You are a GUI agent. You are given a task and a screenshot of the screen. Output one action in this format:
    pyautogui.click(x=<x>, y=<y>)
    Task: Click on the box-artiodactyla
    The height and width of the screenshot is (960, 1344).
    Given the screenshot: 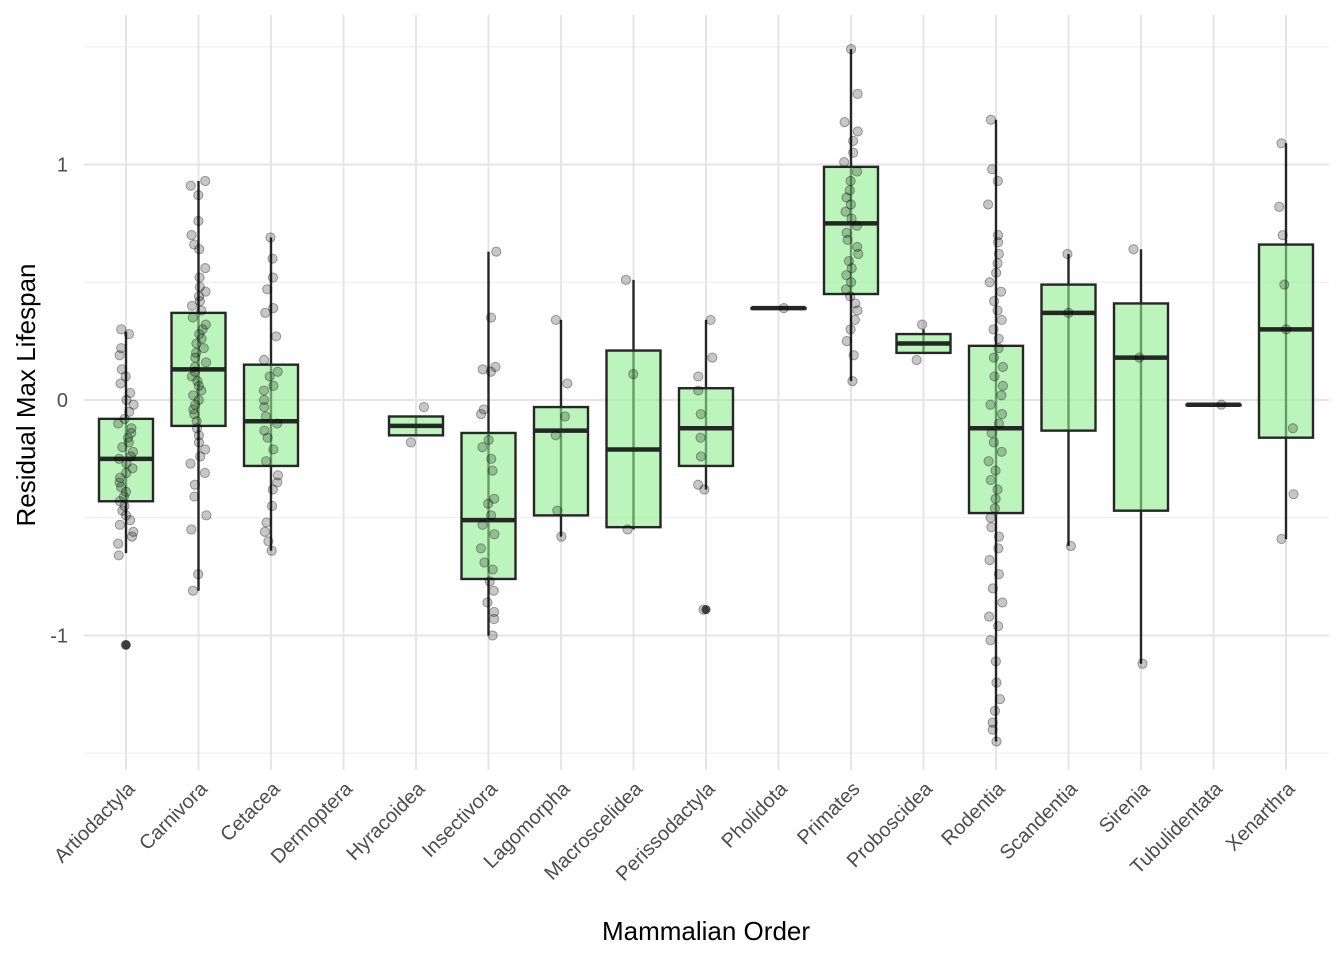 What is the action you would take?
    pyautogui.click(x=126, y=490)
    